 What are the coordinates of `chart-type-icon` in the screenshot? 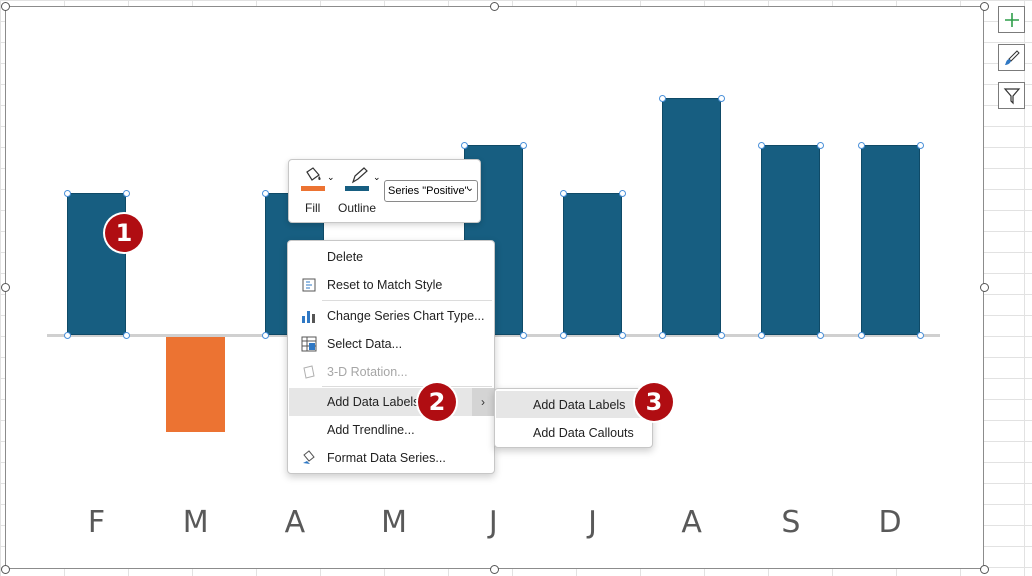 It's located at (308, 317).